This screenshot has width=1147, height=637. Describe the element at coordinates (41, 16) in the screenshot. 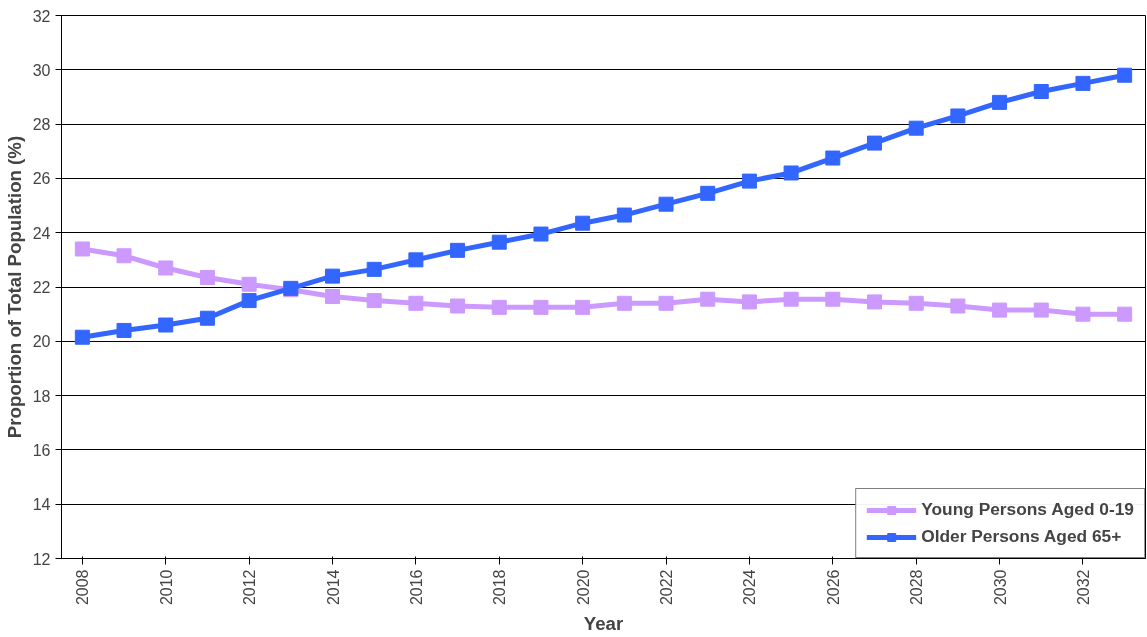

I see `y-tick-label: 32` at that location.